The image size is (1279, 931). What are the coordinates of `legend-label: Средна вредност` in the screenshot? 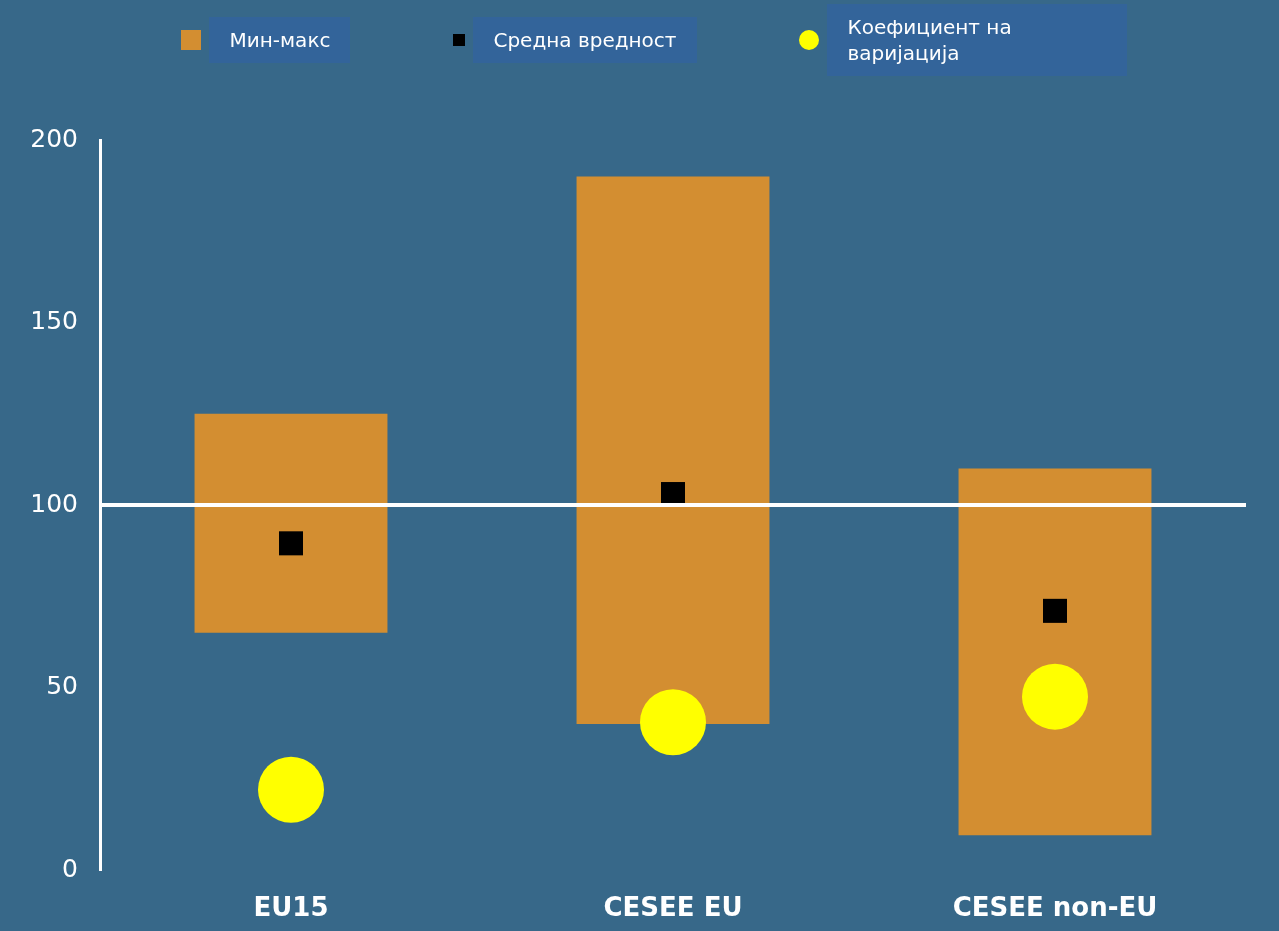 It's located at (585, 40).